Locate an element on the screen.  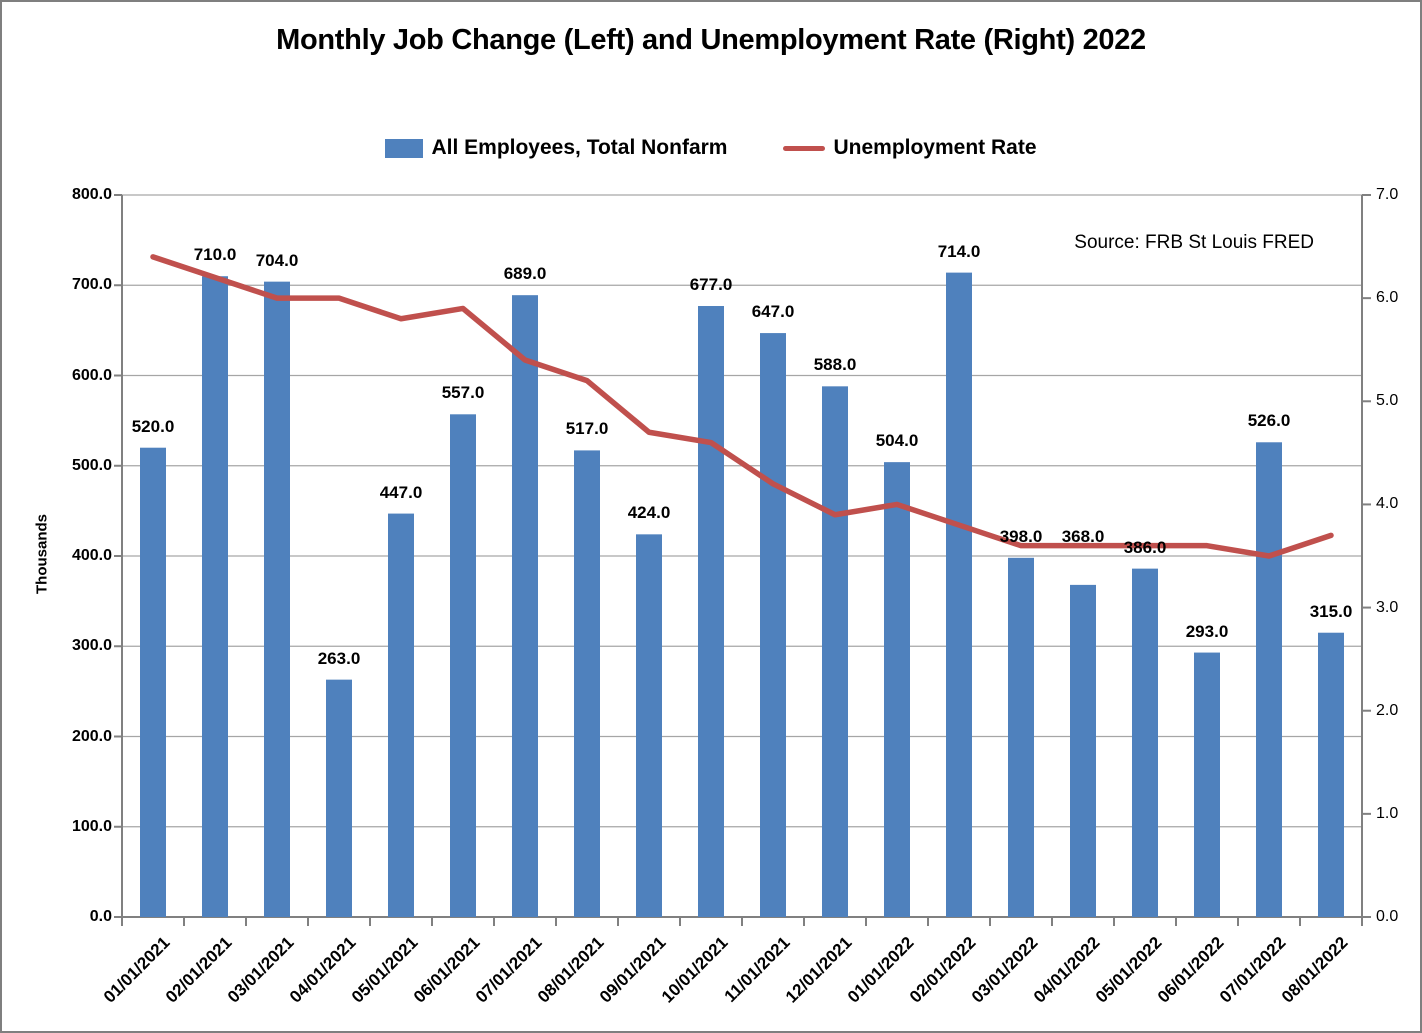
legend-label-line: Unemployment Rate is located at coordinates (935, 147).